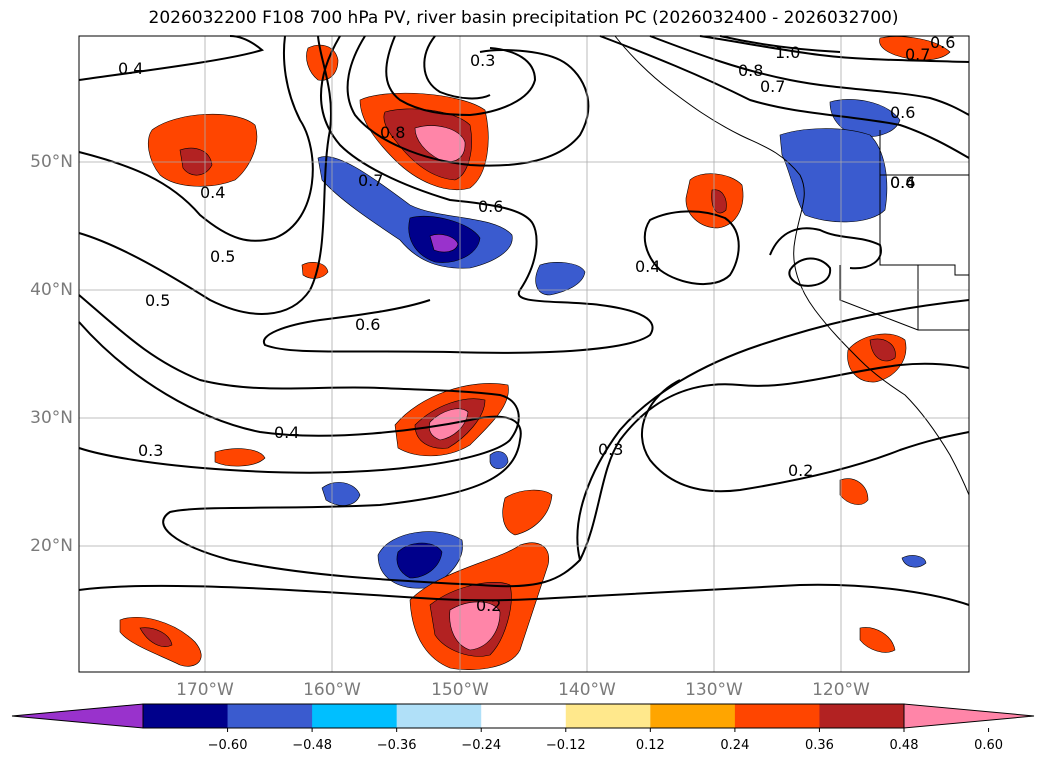  Describe the element at coordinates (332, 690) in the screenshot. I see `lon-label: 160°W` at that location.